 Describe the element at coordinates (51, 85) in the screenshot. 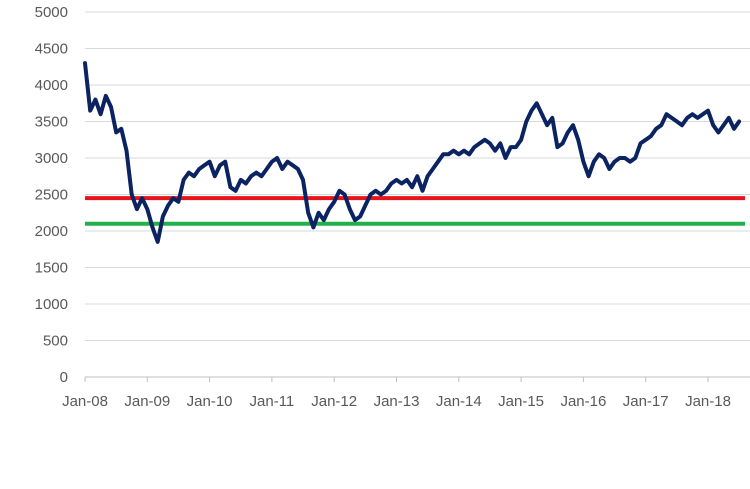

I see `y-tick-label: 4000` at that location.